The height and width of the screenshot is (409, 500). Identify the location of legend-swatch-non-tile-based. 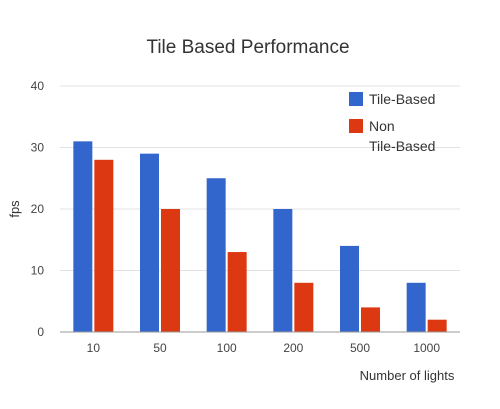
(356, 126).